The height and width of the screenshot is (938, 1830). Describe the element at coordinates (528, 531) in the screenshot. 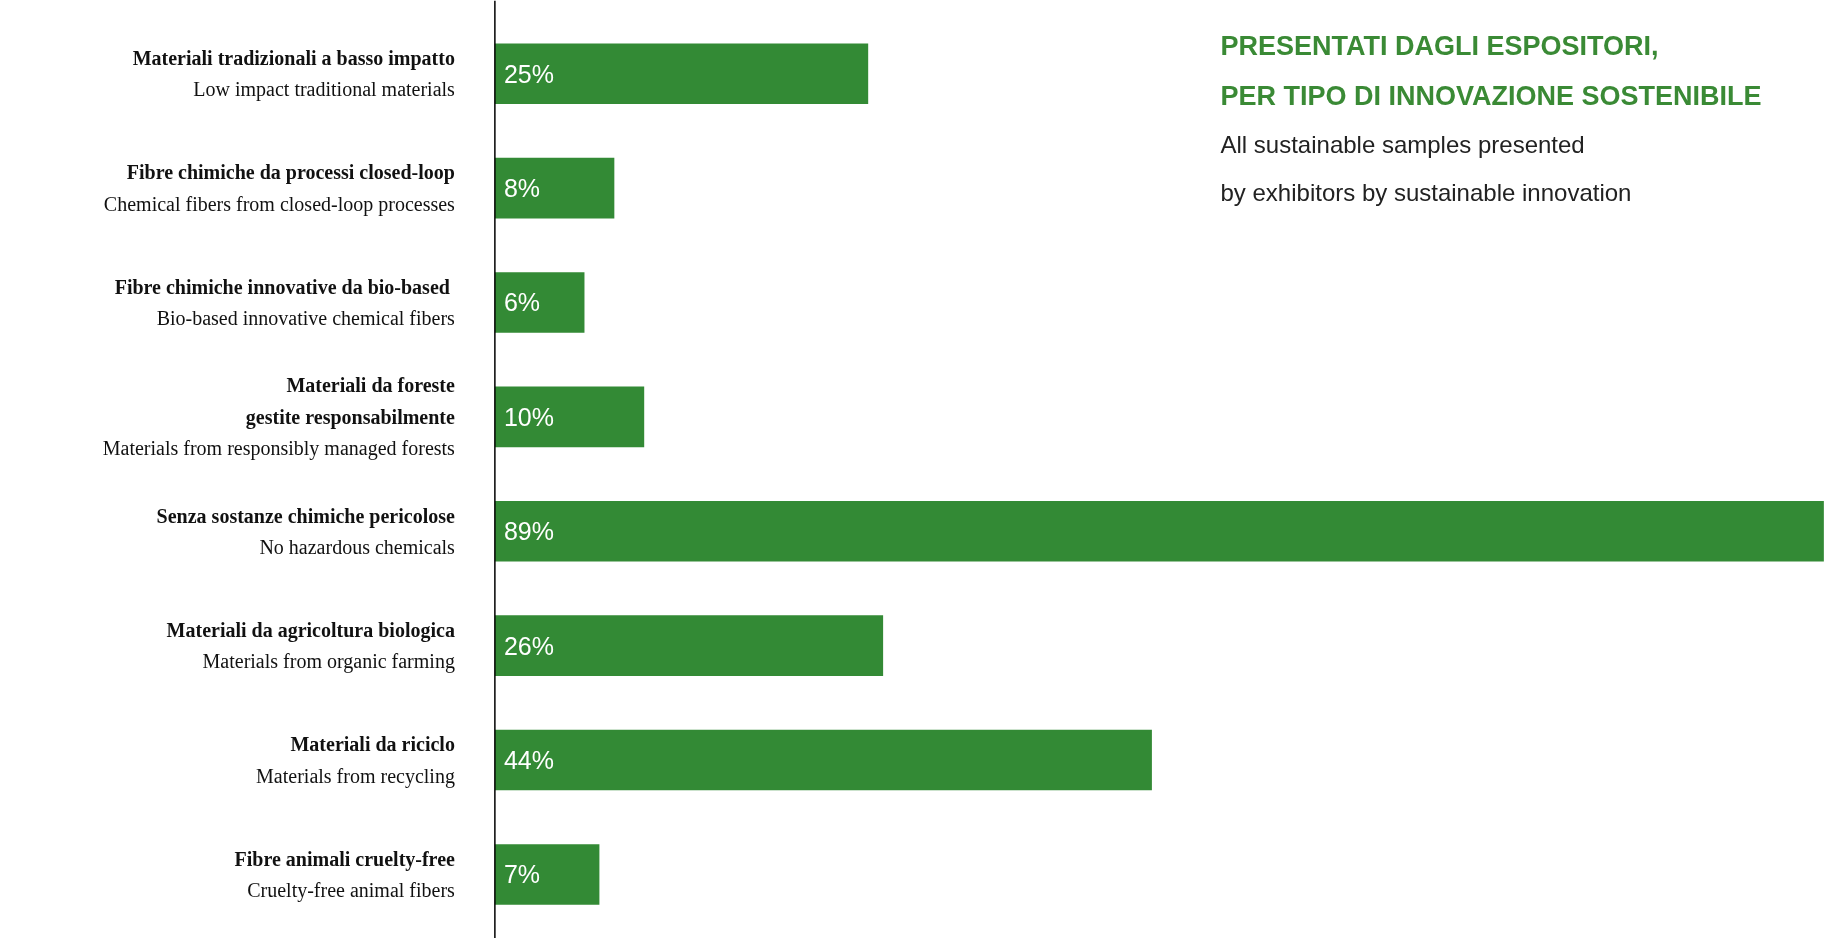

I see `data-label: 89%` at that location.